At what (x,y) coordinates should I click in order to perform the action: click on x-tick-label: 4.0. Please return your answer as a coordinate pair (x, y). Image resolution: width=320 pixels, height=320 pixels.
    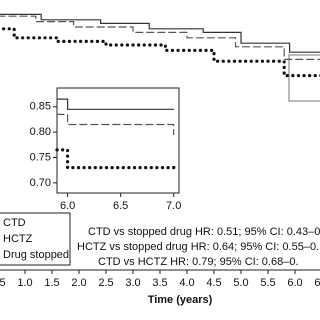
    Looking at the image, I should click on (186, 283).